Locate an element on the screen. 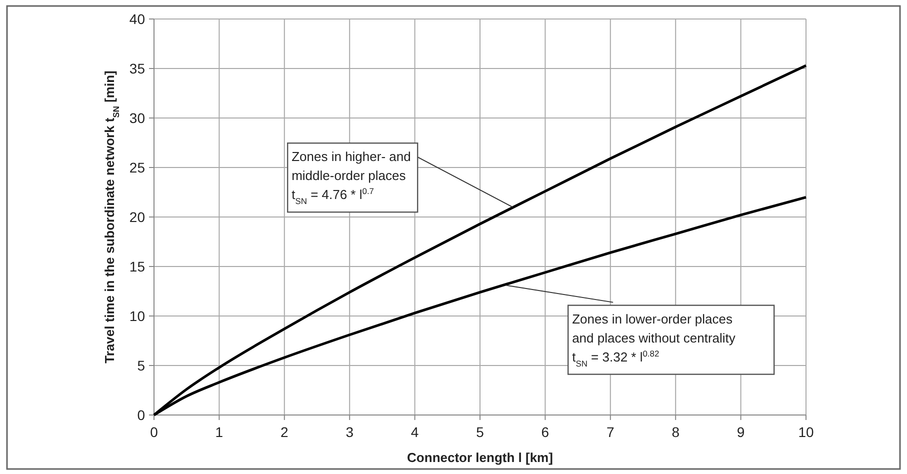 The width and height of the screenshot is (907, 474). y-tick-label: 15 is located at coordinates (137, 266).